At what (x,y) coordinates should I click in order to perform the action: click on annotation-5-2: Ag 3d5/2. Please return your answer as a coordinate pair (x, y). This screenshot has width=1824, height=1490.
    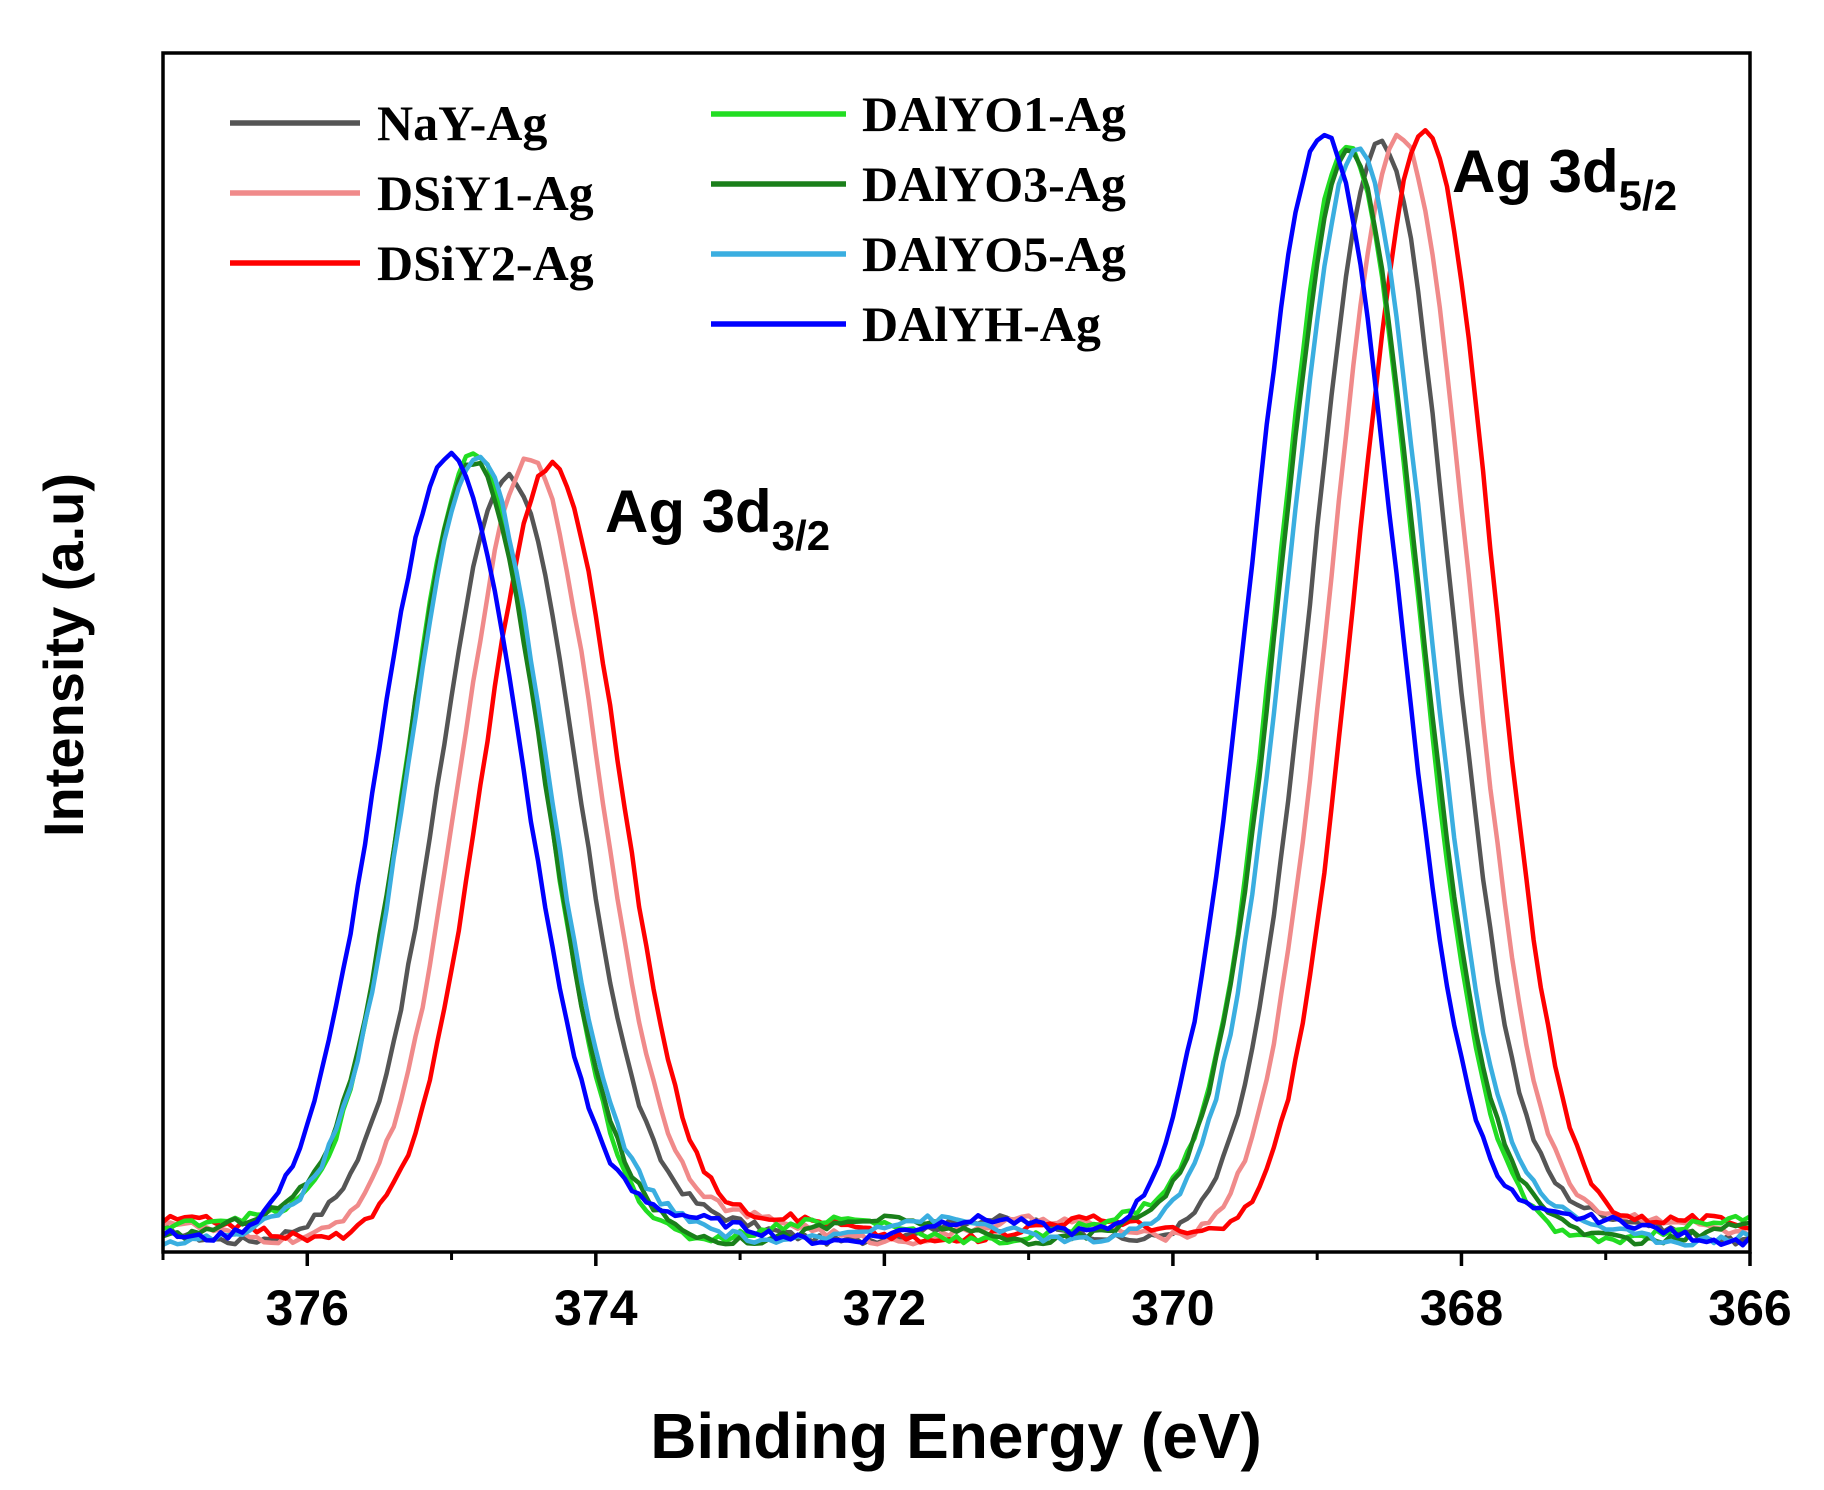
    Looking at the image, I should click on (1564, 178).